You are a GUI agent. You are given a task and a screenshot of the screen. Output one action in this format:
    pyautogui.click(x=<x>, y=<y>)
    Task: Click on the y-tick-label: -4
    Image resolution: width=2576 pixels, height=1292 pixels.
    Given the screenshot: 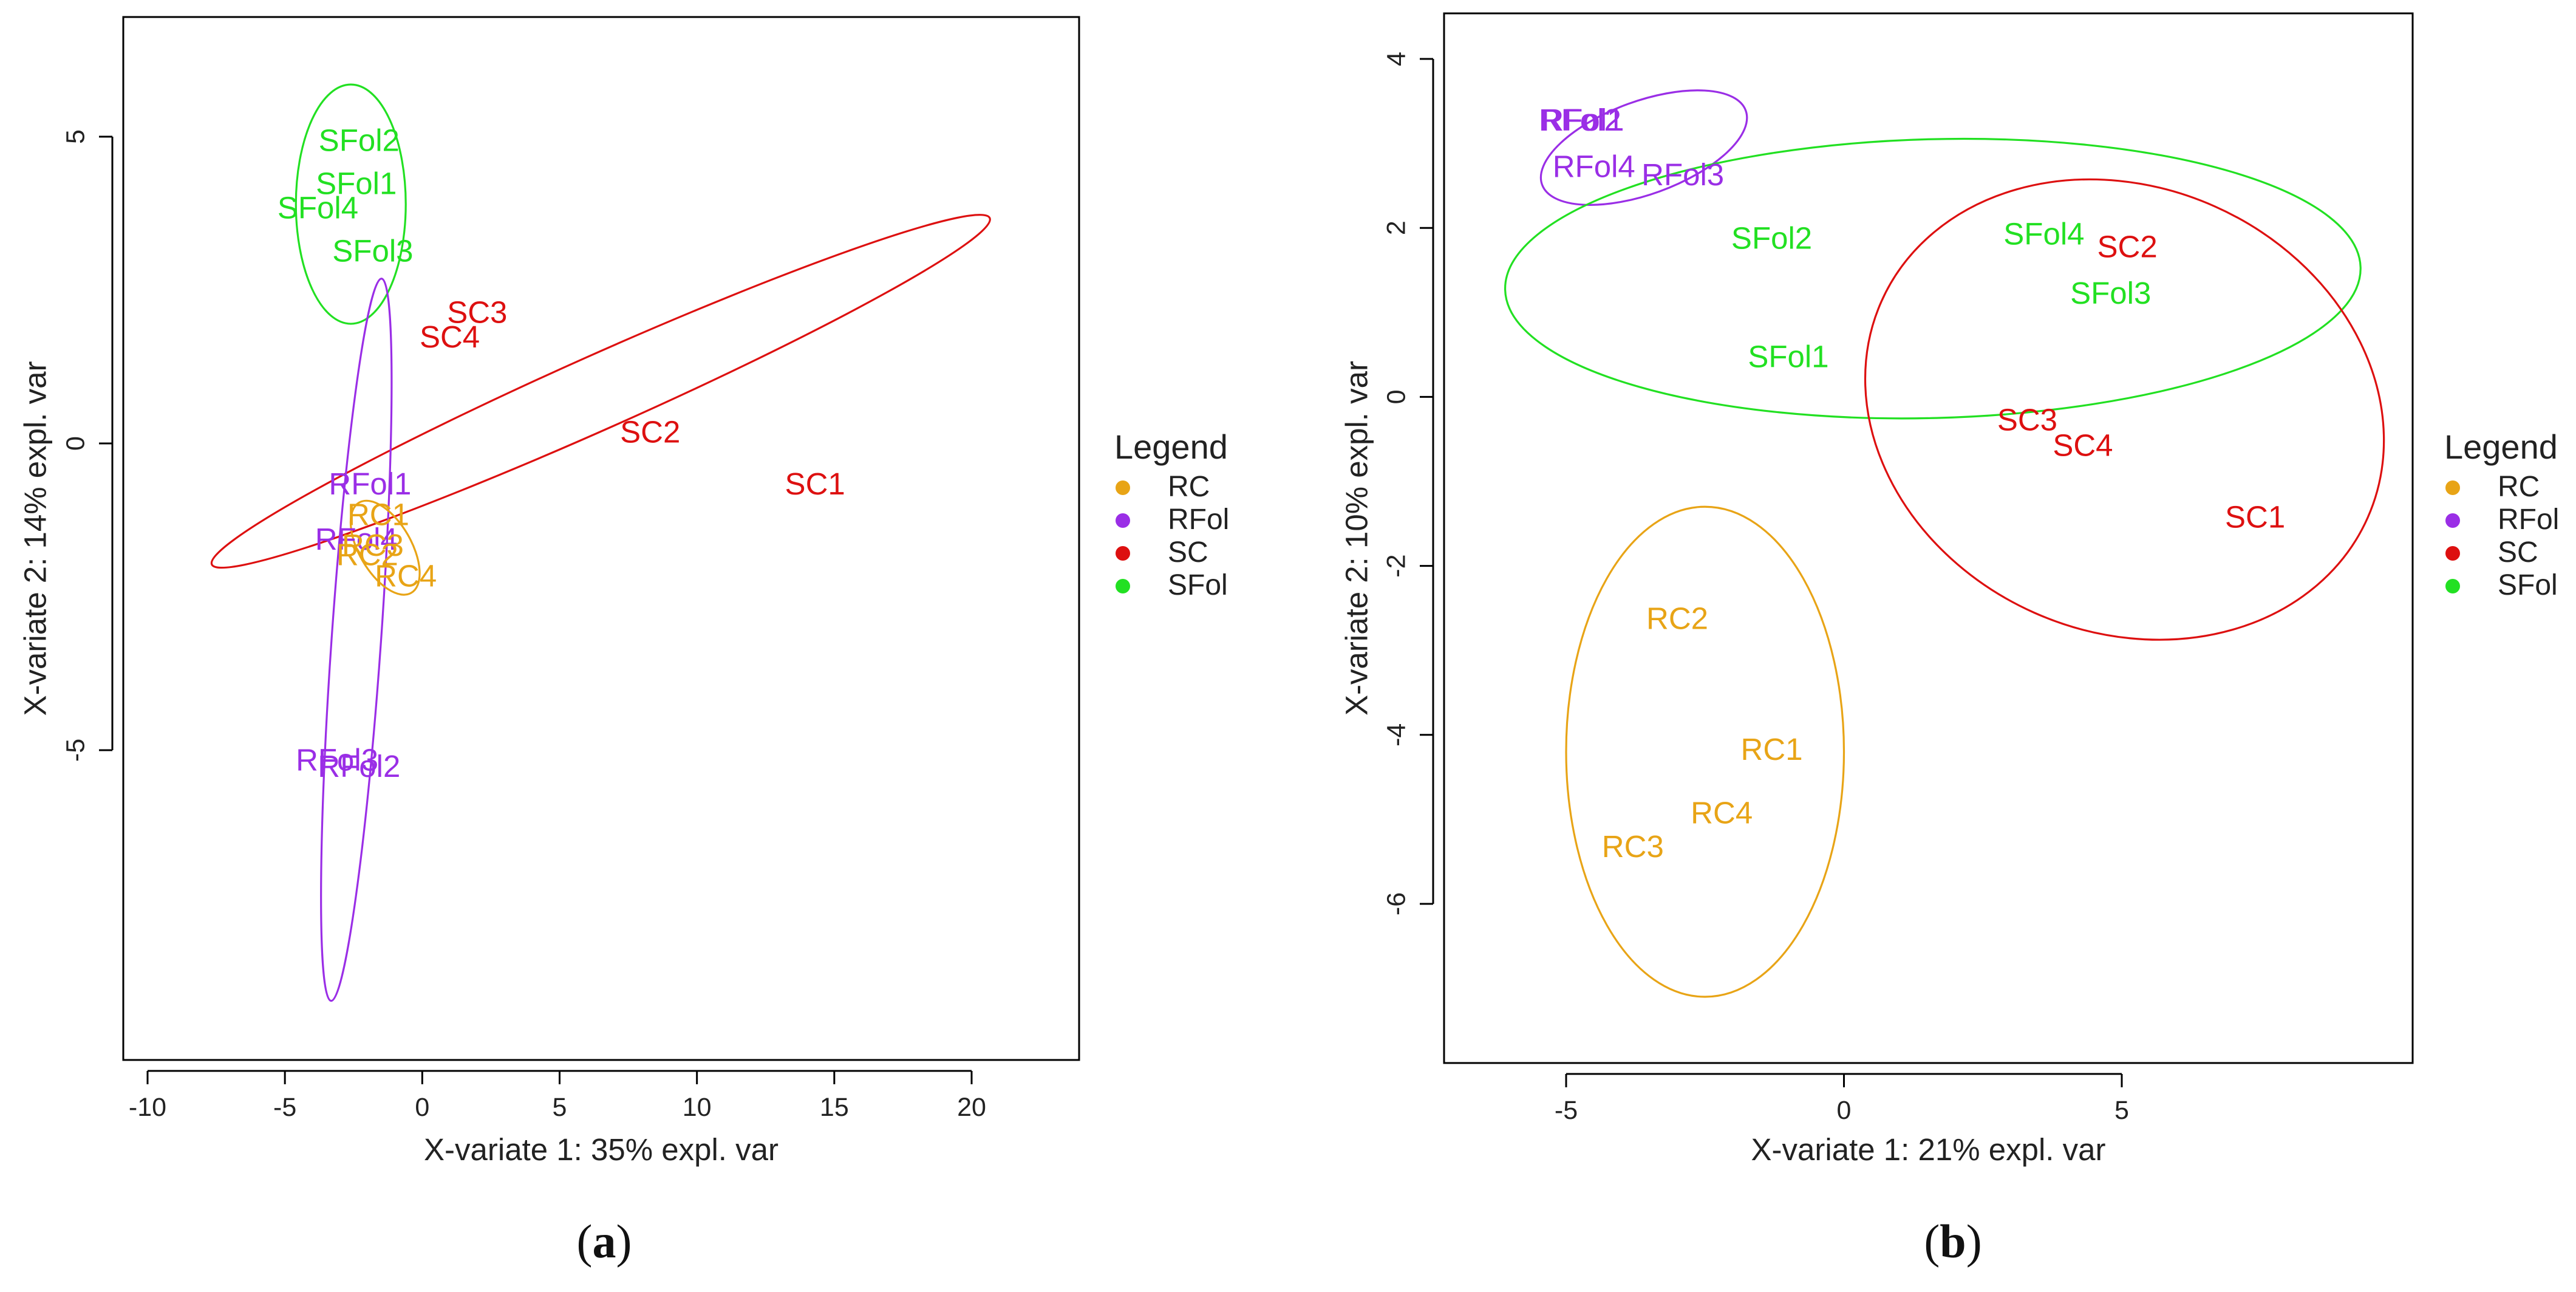 What is the action you would take?
    pyautogui.click(x=1396, y=735)
    